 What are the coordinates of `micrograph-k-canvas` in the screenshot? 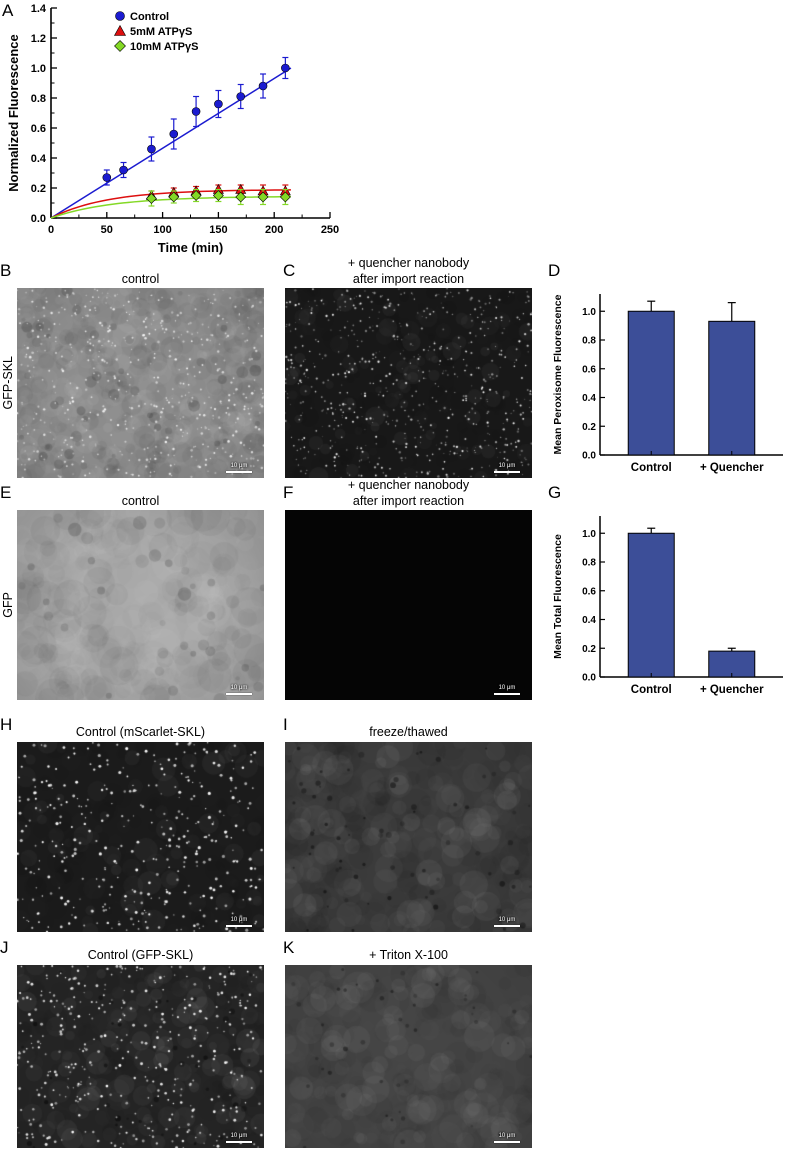 It's located at (408, 1056).